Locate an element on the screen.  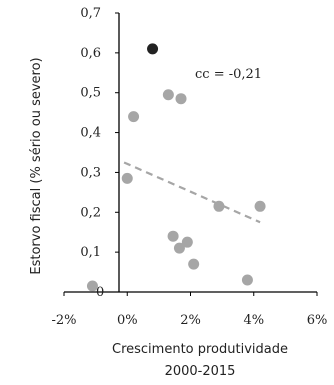
y-tick-label: 0,6 is located at coordinates (90, 53).